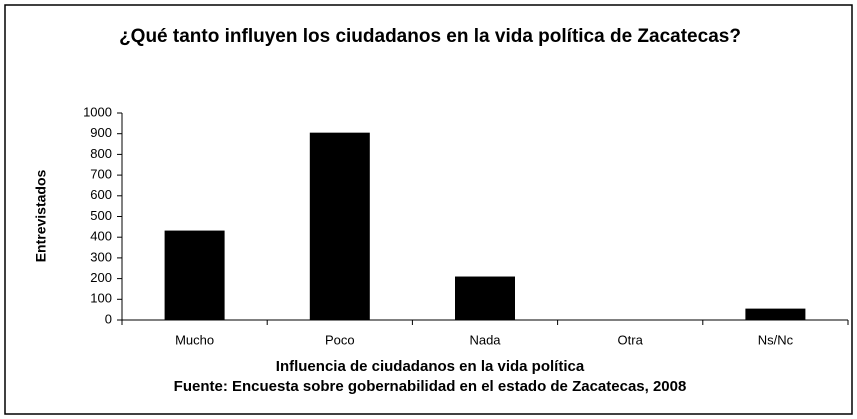 This screenshot has height=419, width=857. What do you see at coordinates (101, 236) in the screenshot?
I see `y-tick-label: 400` at bounding box center [101, 236].